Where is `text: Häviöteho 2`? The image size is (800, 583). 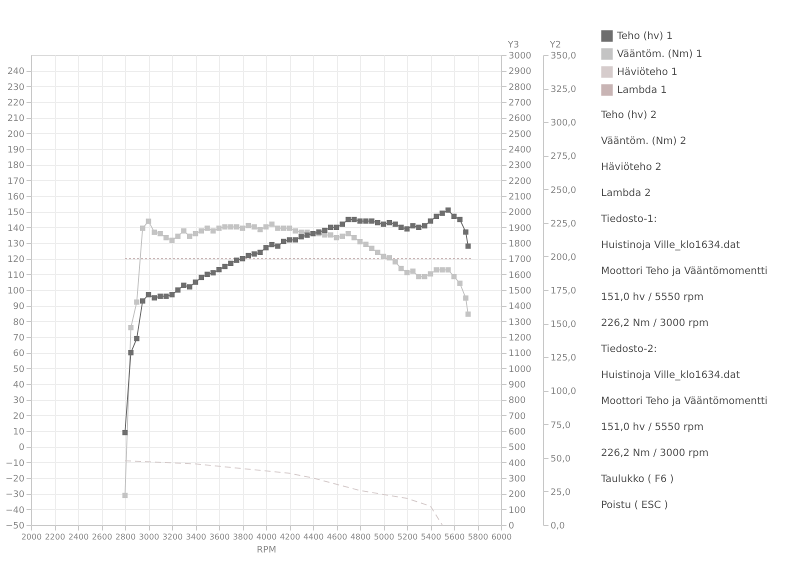 text: Häviöteho 2 is located at coordinates (631, 167).